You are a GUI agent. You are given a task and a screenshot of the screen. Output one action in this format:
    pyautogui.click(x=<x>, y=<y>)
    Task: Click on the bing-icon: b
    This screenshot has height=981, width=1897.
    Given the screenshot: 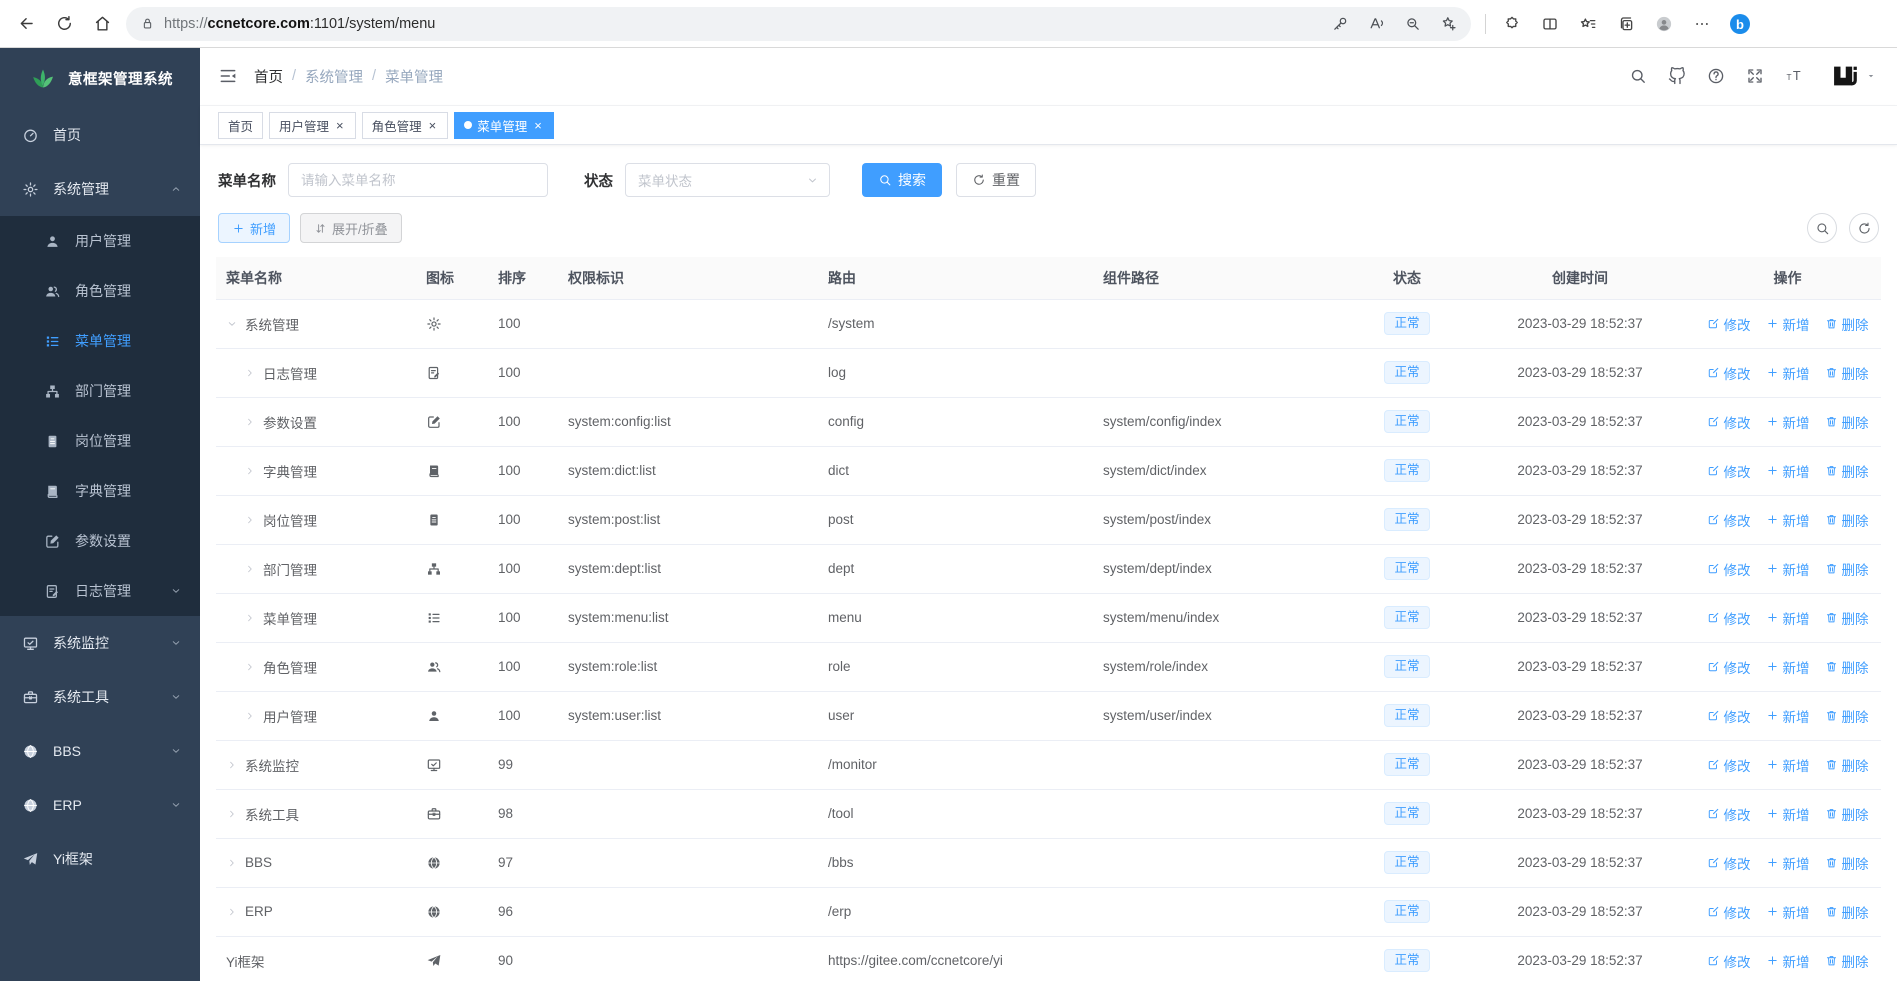 What is the action you would take?
    pyautogui.click(x=1740, y=24)
    